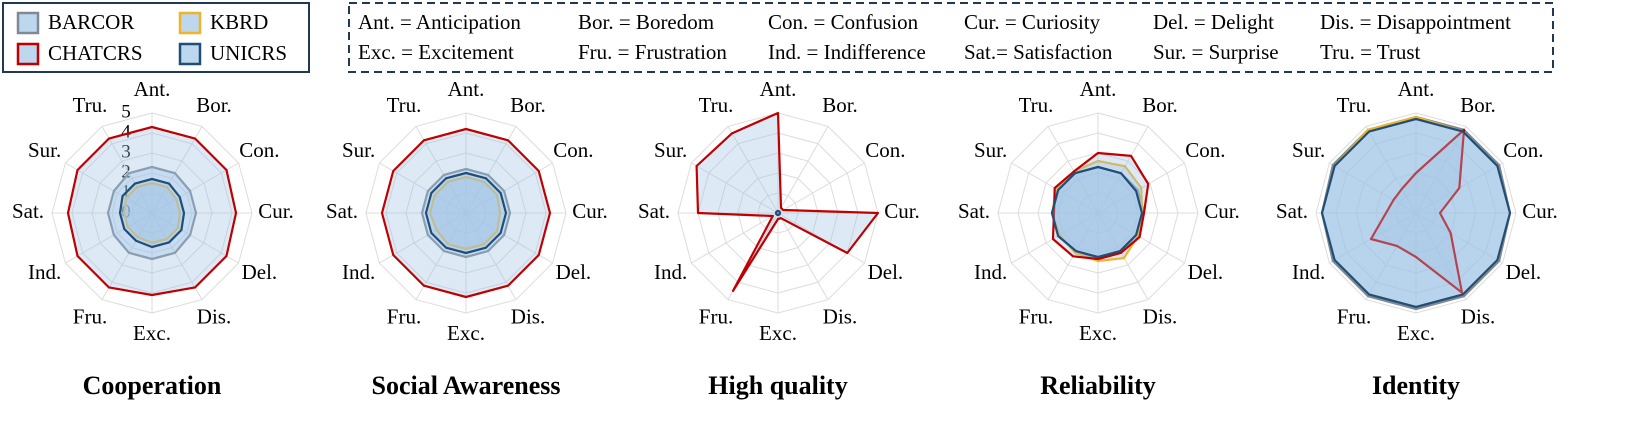 Image resolution: width=1628 pixels, height=421 pixels. Describe the element at coordinates (1098, 385) in the screenshot. I see `chart-title: Reliability` at that location.